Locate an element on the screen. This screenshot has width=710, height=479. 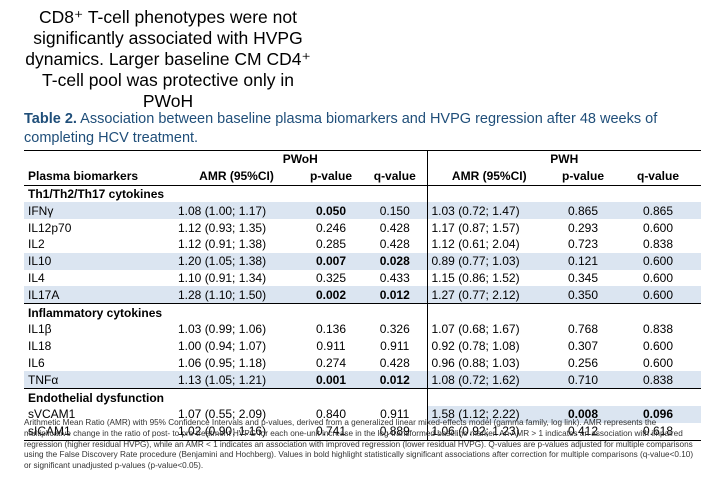
marker-name: IL17A is located at coordinates (99, 295).